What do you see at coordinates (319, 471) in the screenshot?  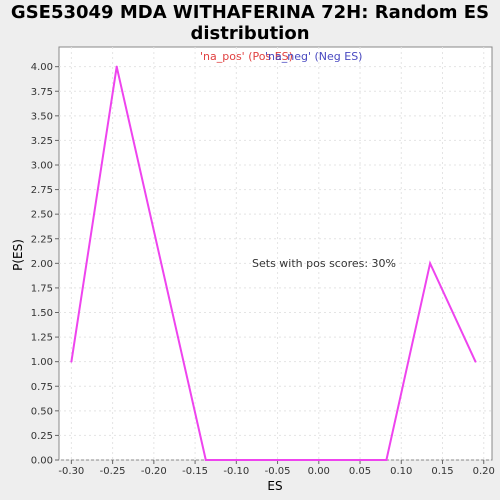 I see `x-tick-label: 0.00` at bounding box center [319, 471].